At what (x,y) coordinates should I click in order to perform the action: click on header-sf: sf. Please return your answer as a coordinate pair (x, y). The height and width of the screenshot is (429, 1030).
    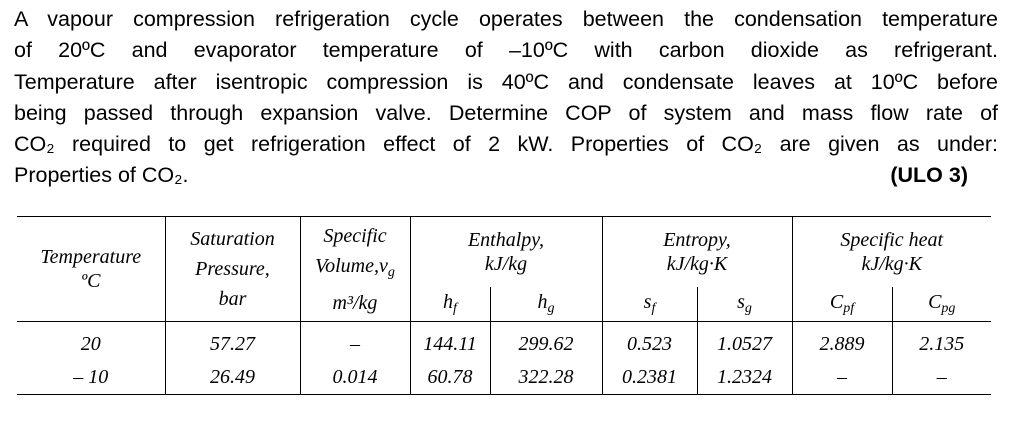
    Looking at the image, I should click on (650, 304).